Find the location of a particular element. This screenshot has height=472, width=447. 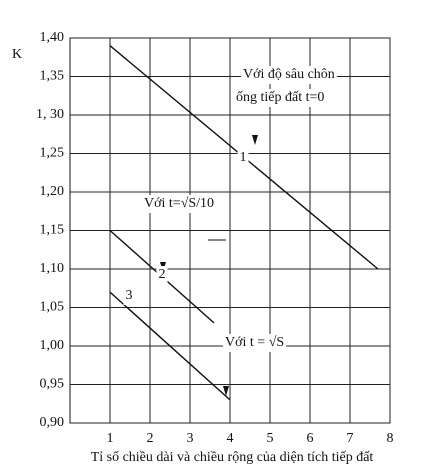

annotation: 1 is located at coordinates (243, 157).